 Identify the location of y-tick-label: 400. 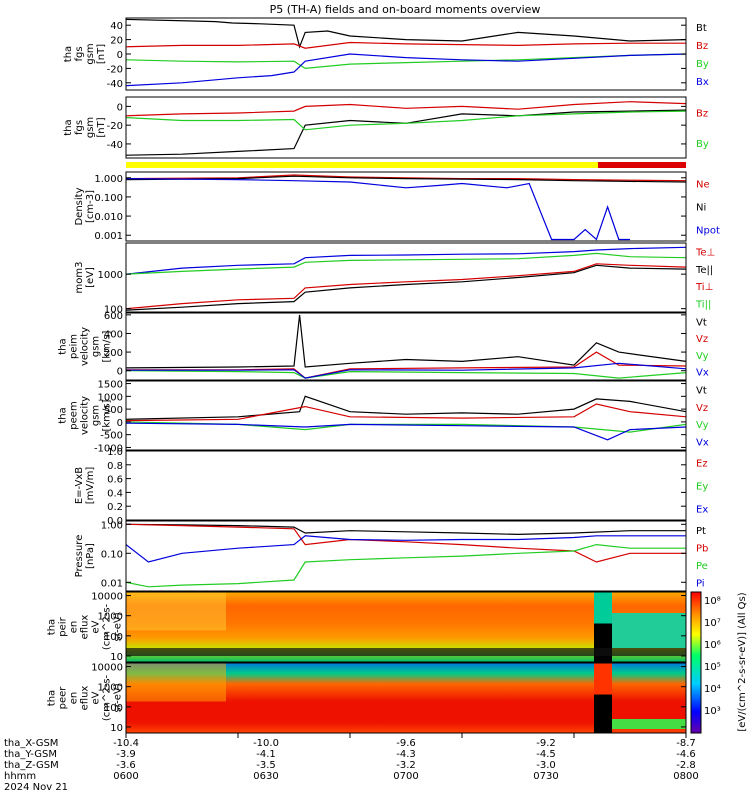
(113, 334).